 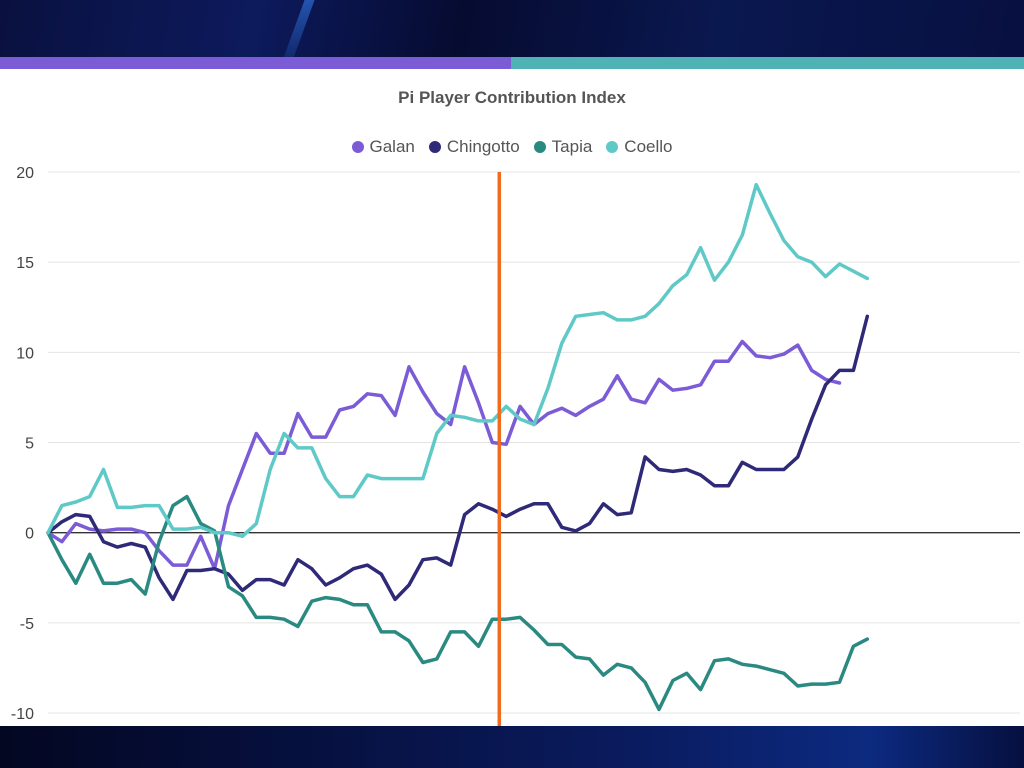 What do you see at coordinates (25, 263) in the screenshot?
I see `y-tick-label: 15` at bounding box center [25, 263].